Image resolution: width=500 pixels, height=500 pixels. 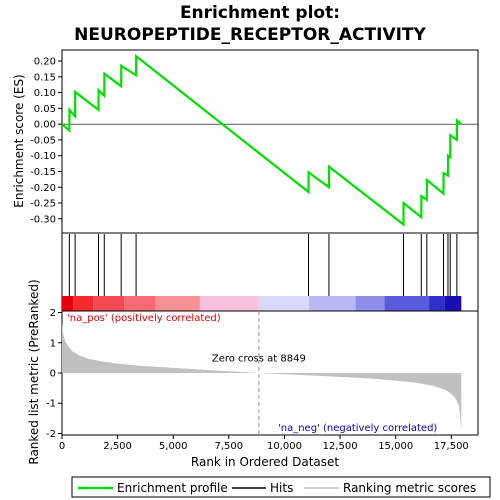 I want to click on metric-ytick-label: -2, so click(x=51, y=434).